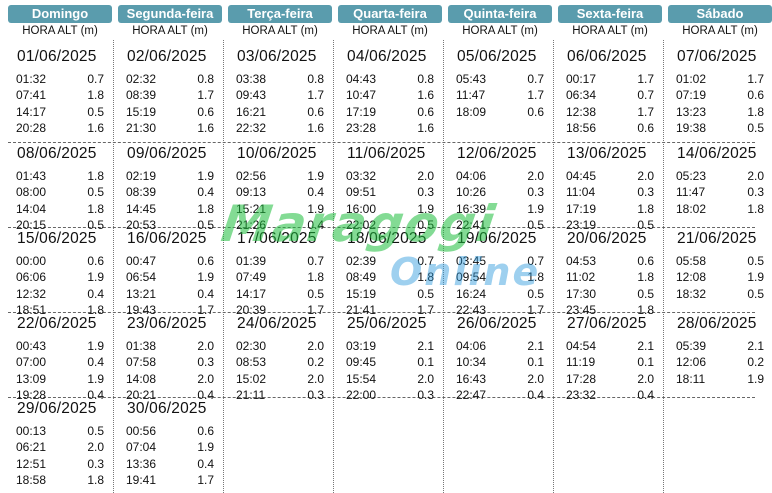 The image size is (772, 493). Describe the element at coordinates (251, 192) in the screenshot. I see `tide-time: 09:13` at that location.